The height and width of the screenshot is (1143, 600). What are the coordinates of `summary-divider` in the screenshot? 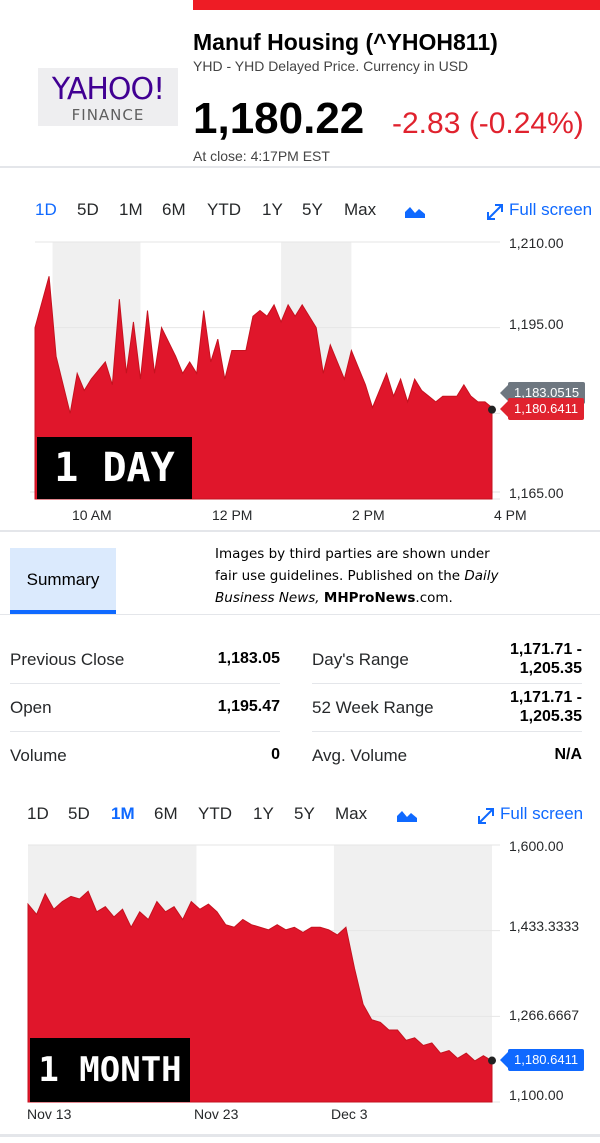 It's located at (300, 614).